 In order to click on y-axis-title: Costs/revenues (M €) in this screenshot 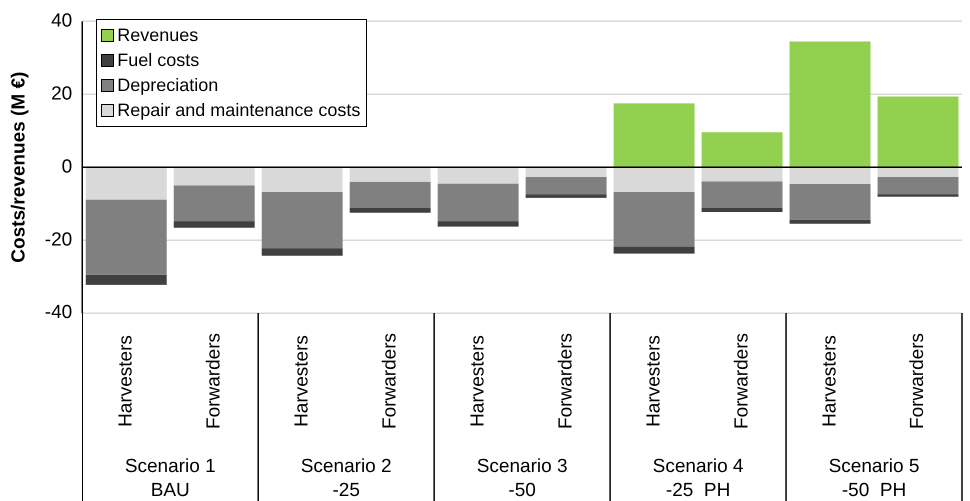, I will do `click(19, 167)`.